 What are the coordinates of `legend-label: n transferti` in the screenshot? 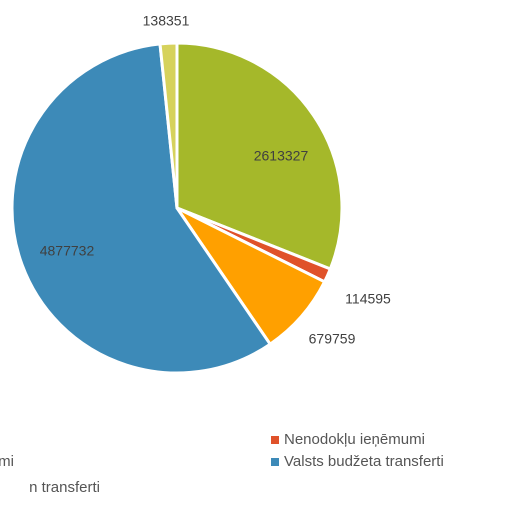 It's located at (64, 487).